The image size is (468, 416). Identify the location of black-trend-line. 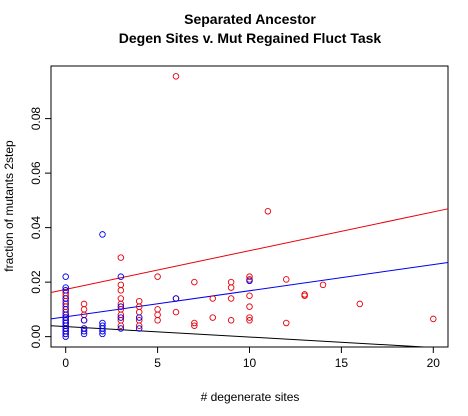
(237, 336).